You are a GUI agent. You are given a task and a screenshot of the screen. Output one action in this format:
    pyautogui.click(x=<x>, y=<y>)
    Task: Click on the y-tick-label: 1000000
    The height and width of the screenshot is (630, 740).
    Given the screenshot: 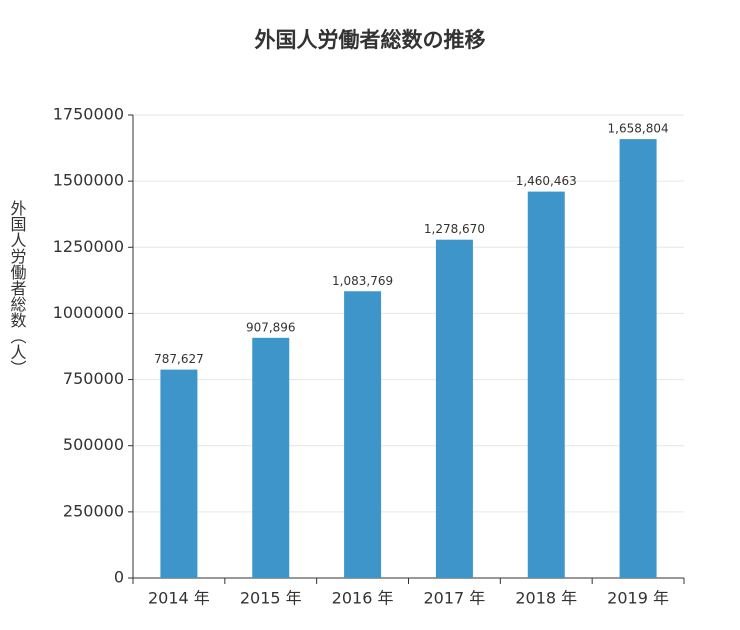 What is the action you would take?
    pyautogui.click(x=88, y=312)
    